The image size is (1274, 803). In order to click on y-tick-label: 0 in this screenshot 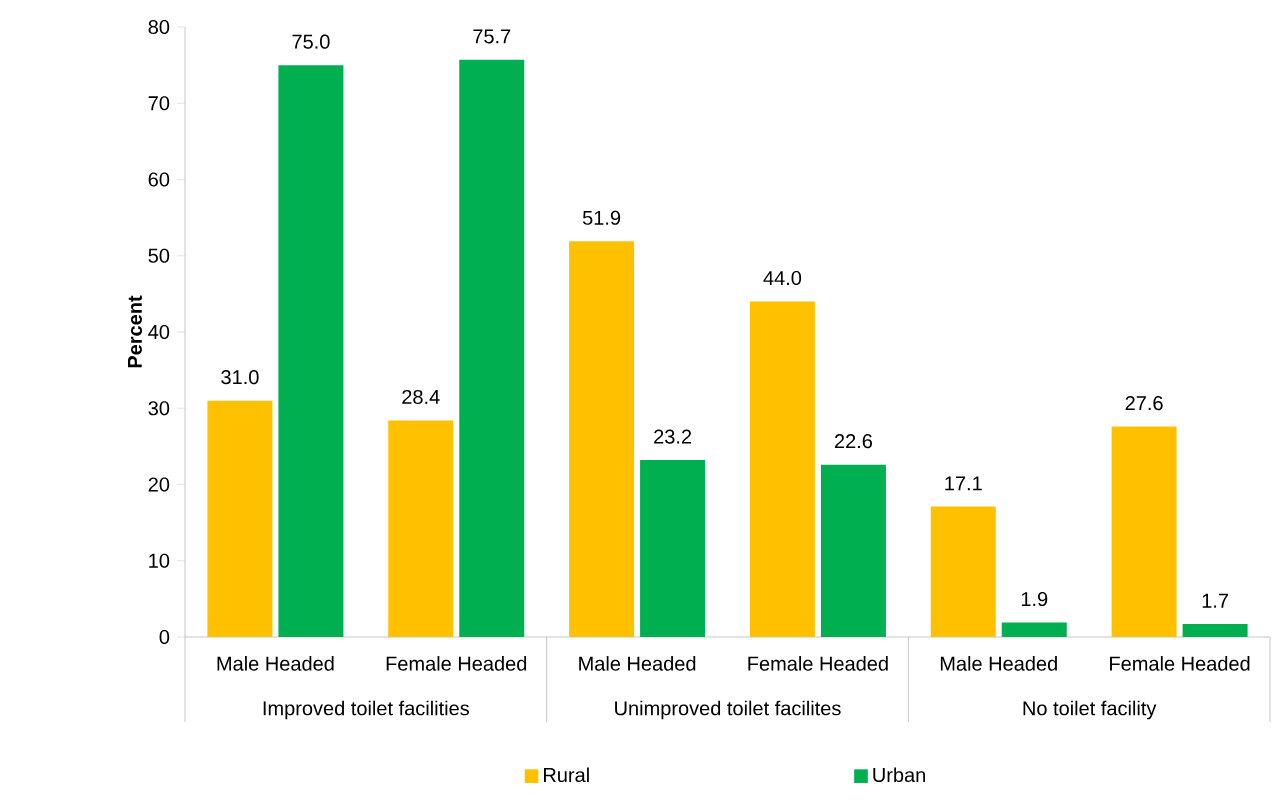, I will do `click(164, 637)`.